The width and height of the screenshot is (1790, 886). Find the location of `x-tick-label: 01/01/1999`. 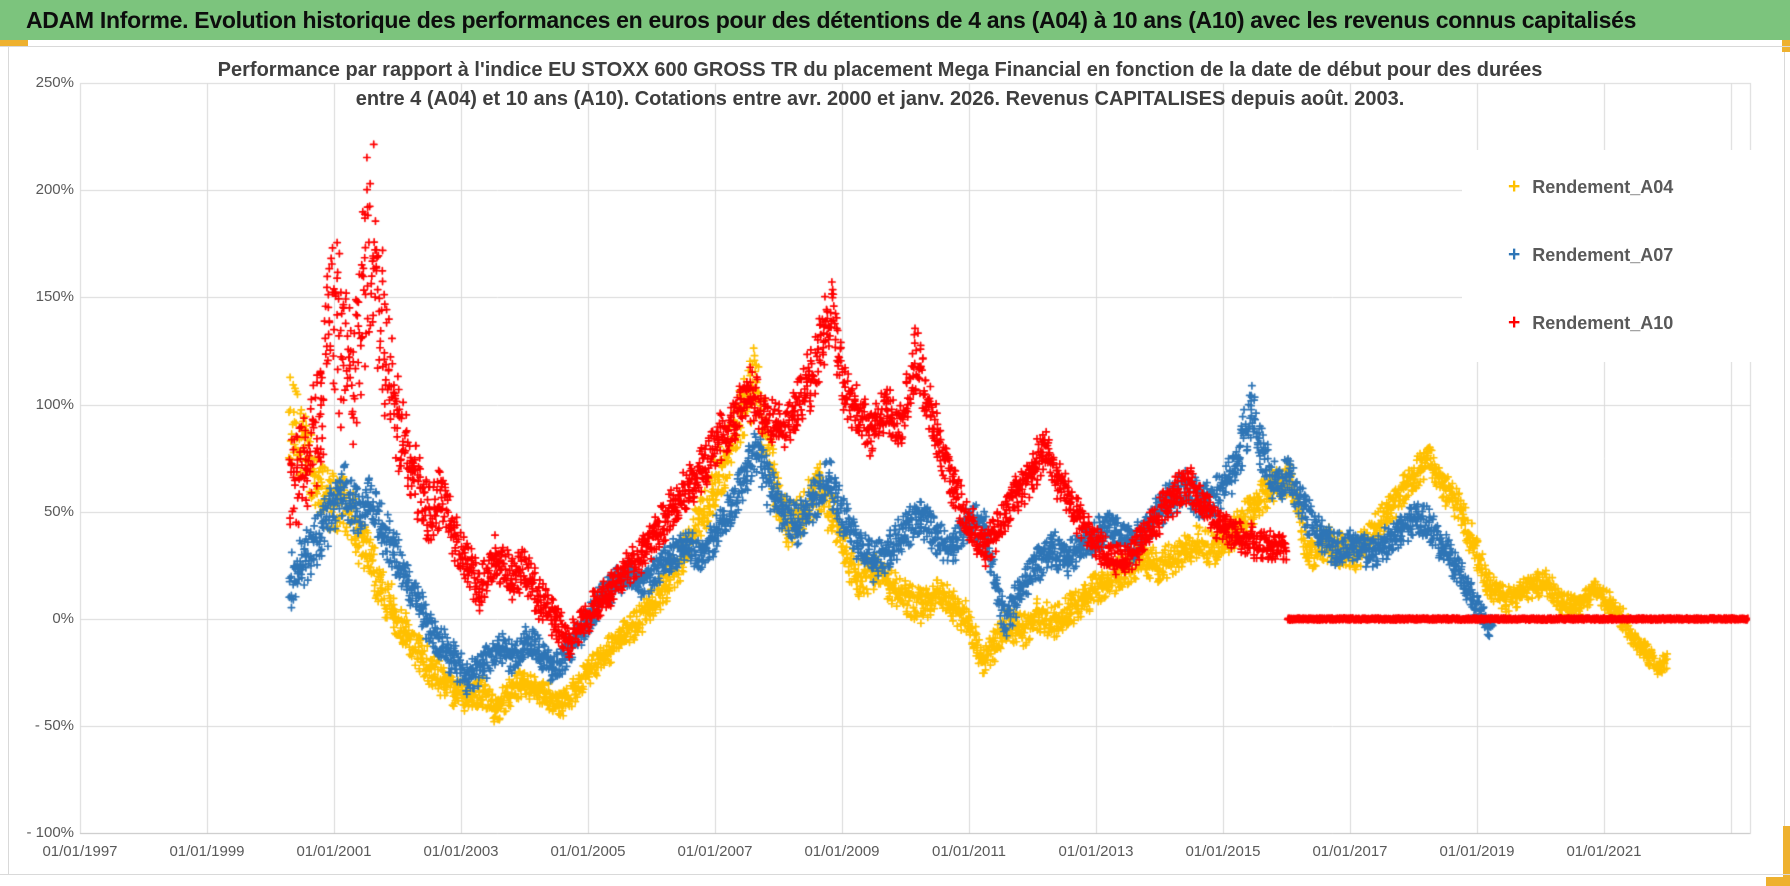

x-tick-label: 01/01/1999 is located at coordinates (207, 851).